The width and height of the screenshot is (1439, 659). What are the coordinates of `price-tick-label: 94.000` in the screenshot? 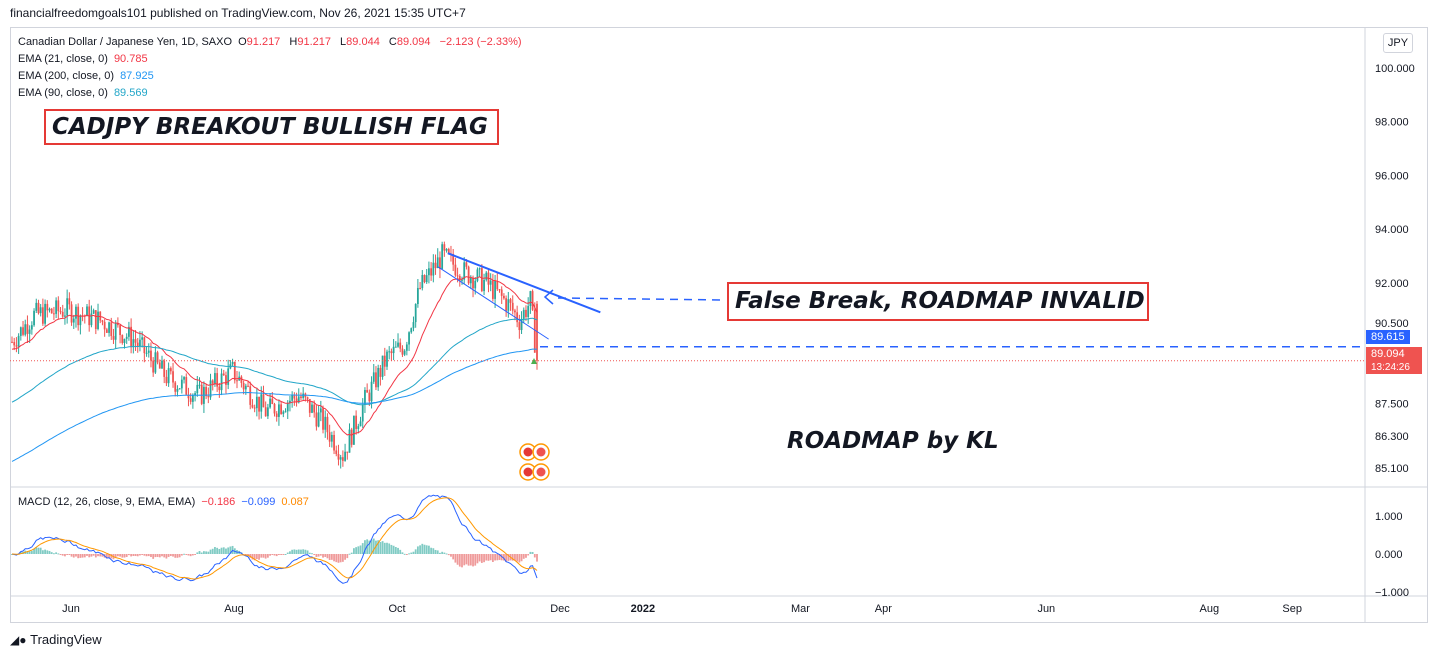 It's located at (1392, 230).